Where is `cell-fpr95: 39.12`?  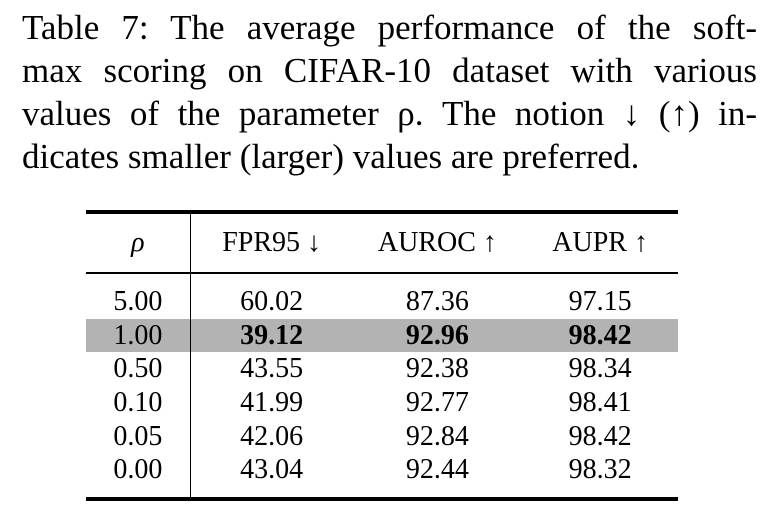 cell-fpr95: 39.12 is located at coordinates (271, 335).